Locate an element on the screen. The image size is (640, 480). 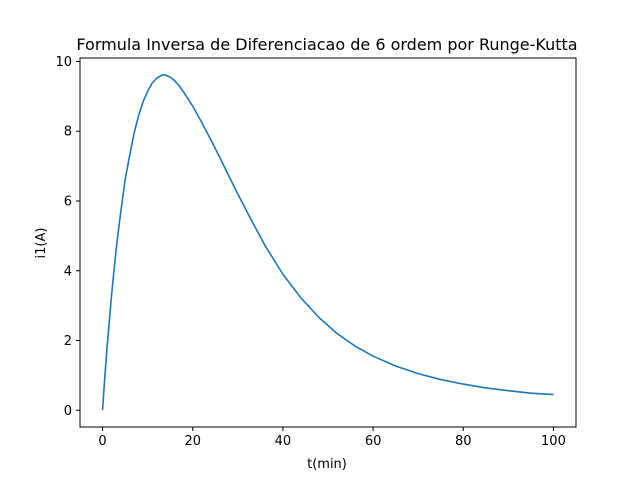
y-tick-label-4: 8 is located at coordinates (68, 132).